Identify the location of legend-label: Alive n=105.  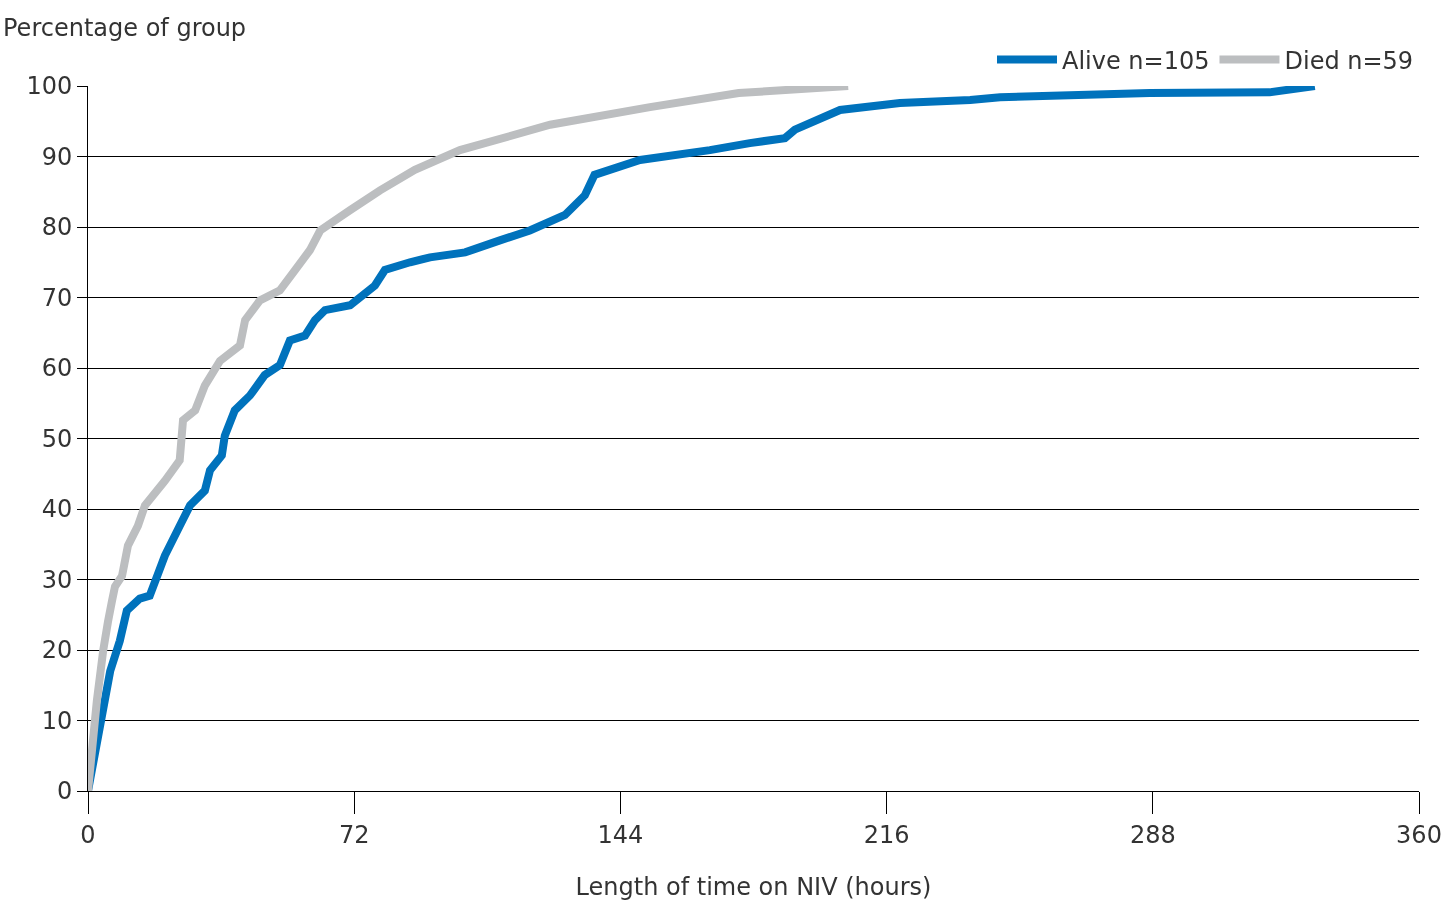
(1136, 60).